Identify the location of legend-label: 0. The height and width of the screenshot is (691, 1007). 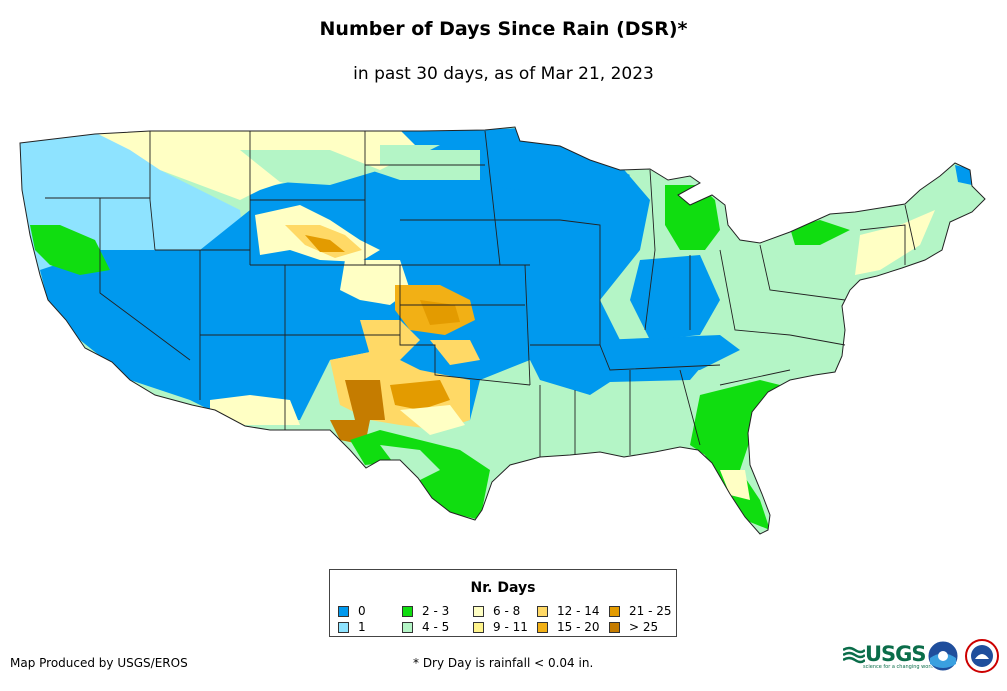
(362, 611).